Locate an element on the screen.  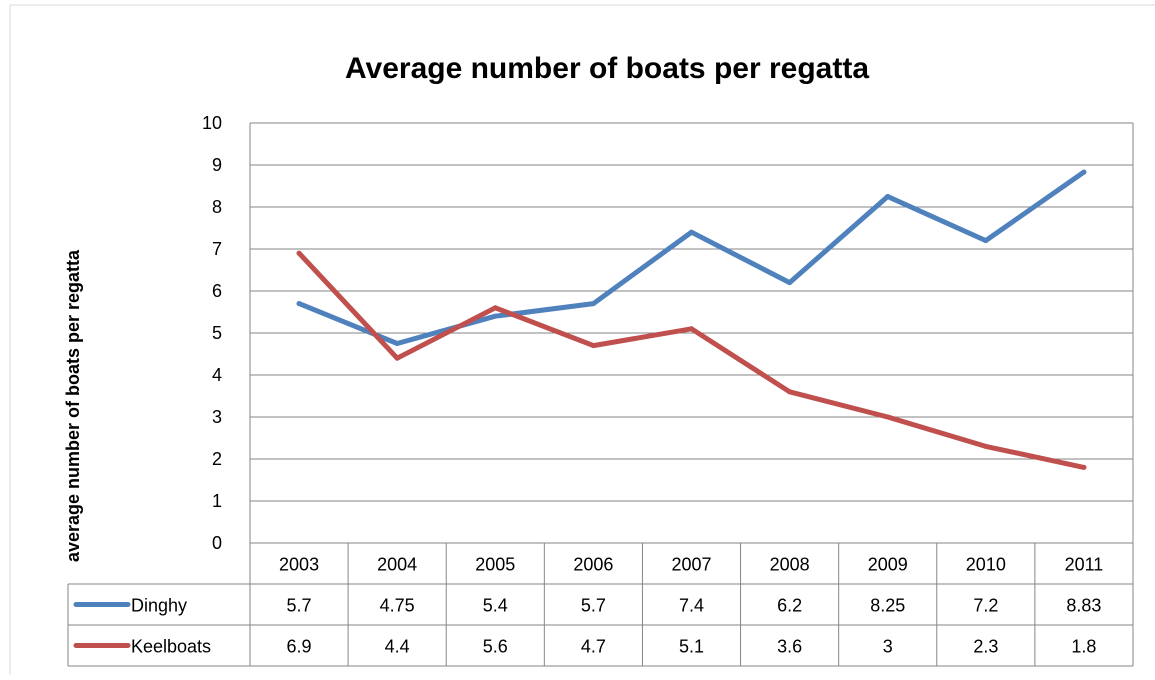
table-cell-value: 5.4 is located at coordinates (495, 606).